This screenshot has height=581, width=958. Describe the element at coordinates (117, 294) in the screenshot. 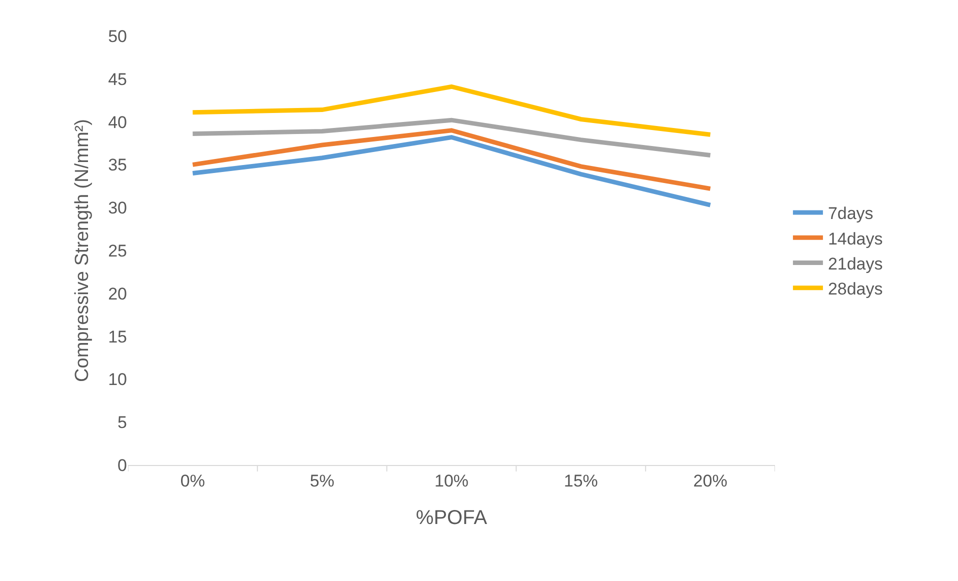

I see `y-tick-label: 20` at that location.